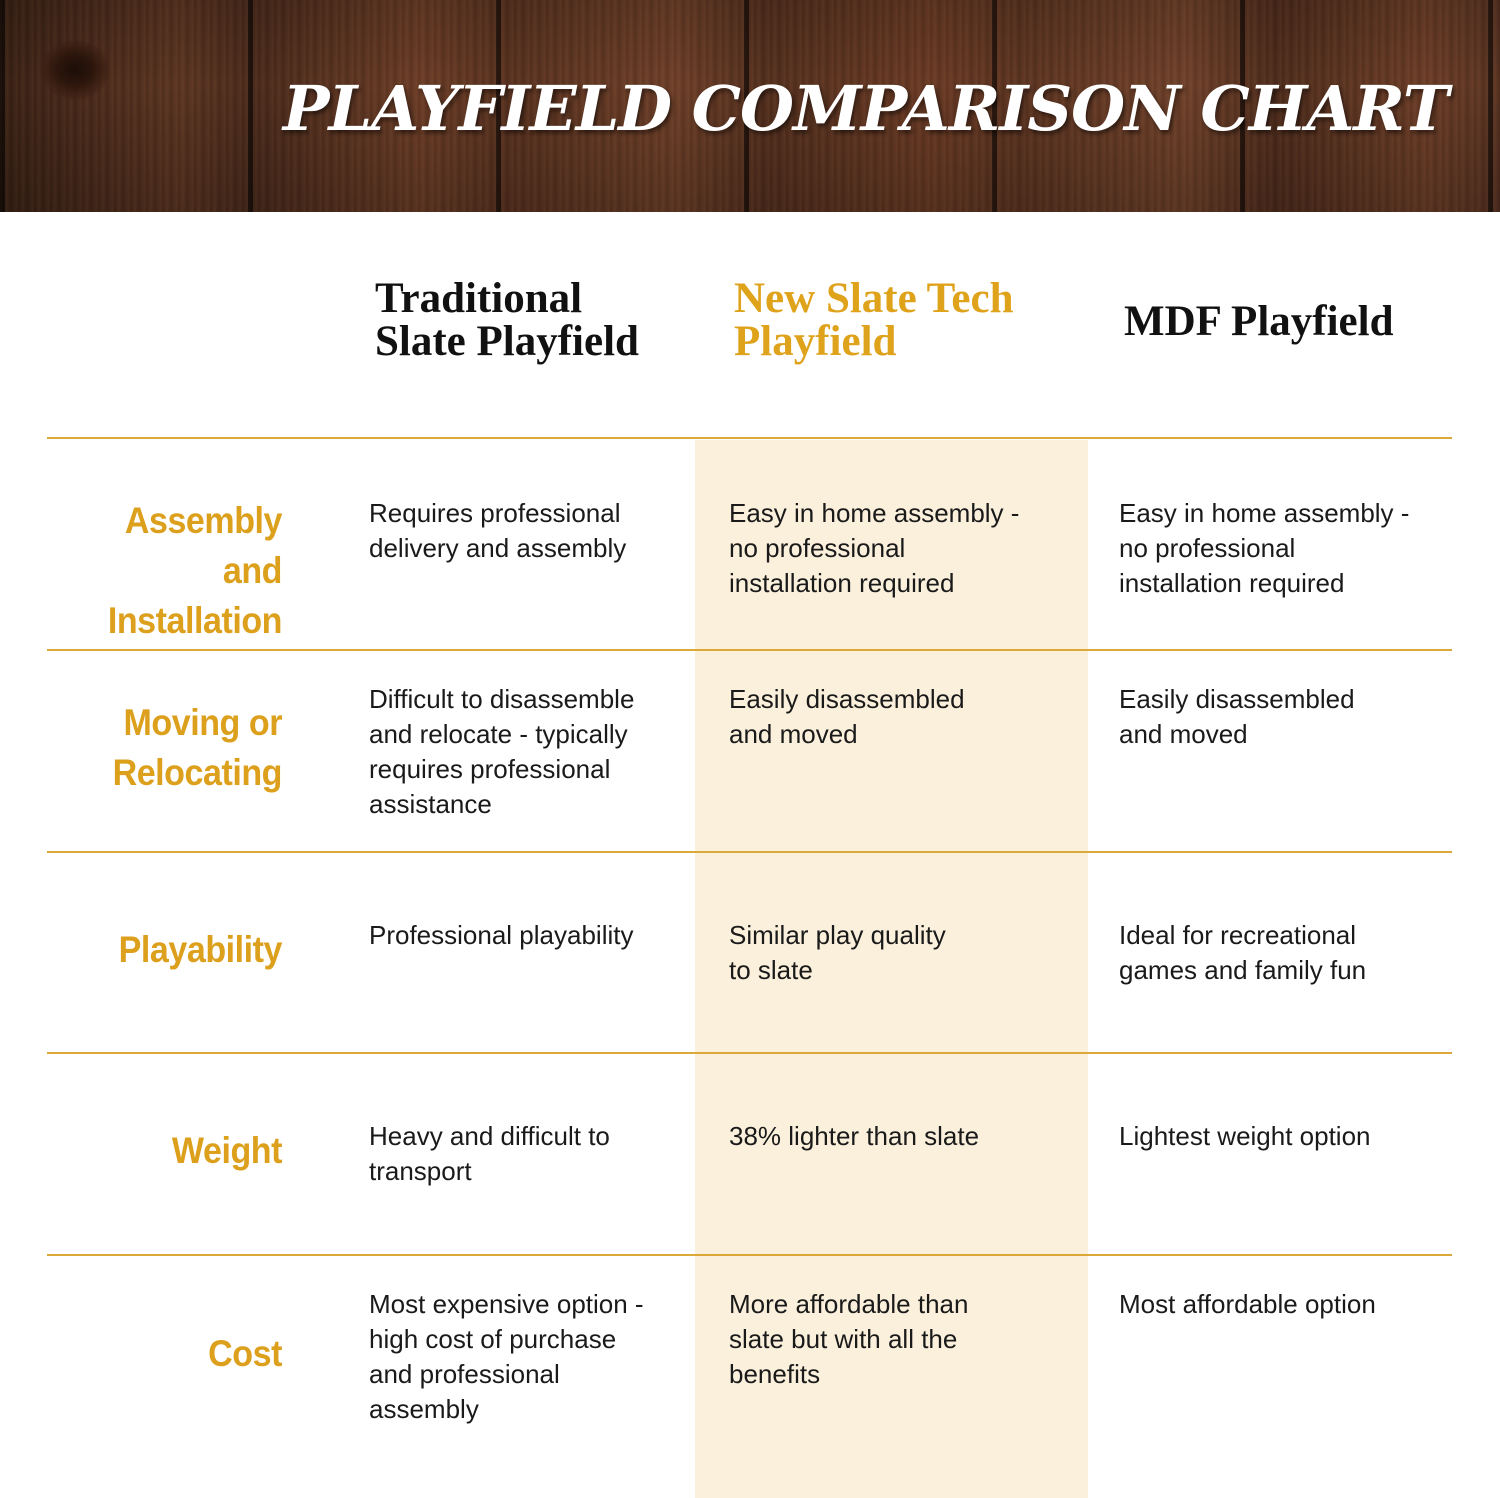 The image size is (1500, 1498). I want to click on column-header-new-slate-tech: New Slate Tech Playfield, so click(874, 320).